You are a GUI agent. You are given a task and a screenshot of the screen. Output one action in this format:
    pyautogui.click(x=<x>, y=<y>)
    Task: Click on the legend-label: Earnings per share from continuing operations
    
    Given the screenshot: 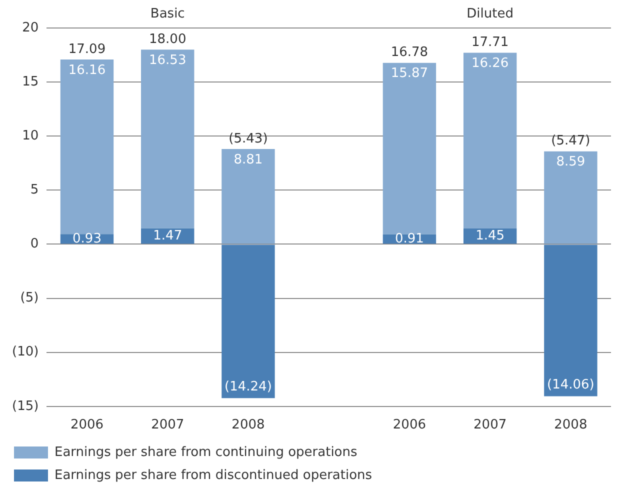 What is the action you would take?
    pyautogui.click(x=206, y=452)
    